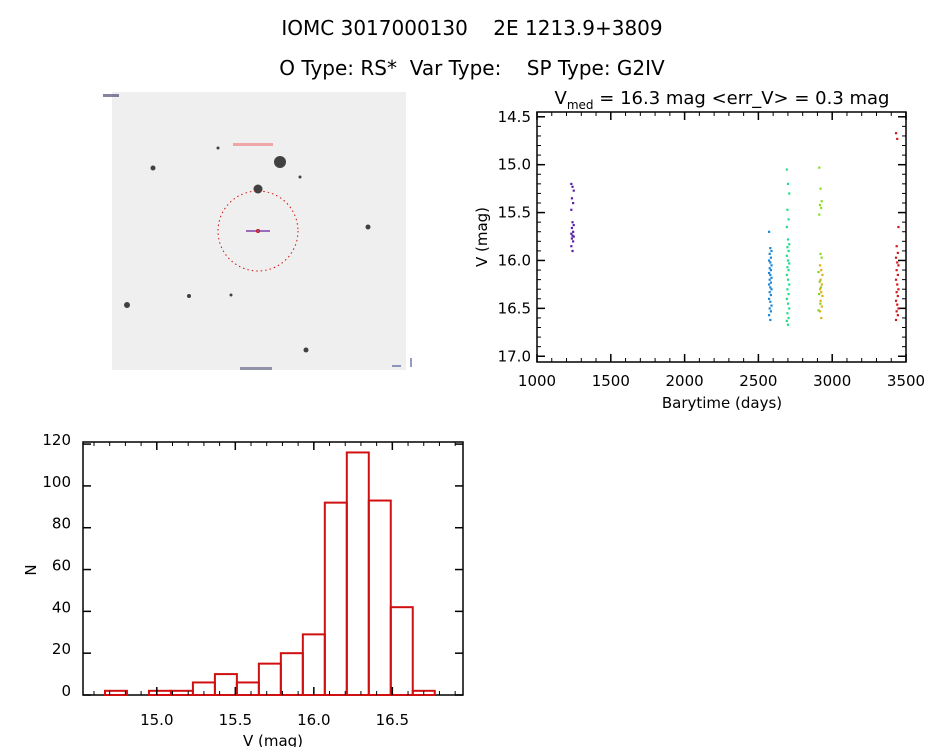 This screenshot has height=747, width=944. Describe the element at coordinates (721, 237) in the screenshot. I see `scatter-frame` at that location.